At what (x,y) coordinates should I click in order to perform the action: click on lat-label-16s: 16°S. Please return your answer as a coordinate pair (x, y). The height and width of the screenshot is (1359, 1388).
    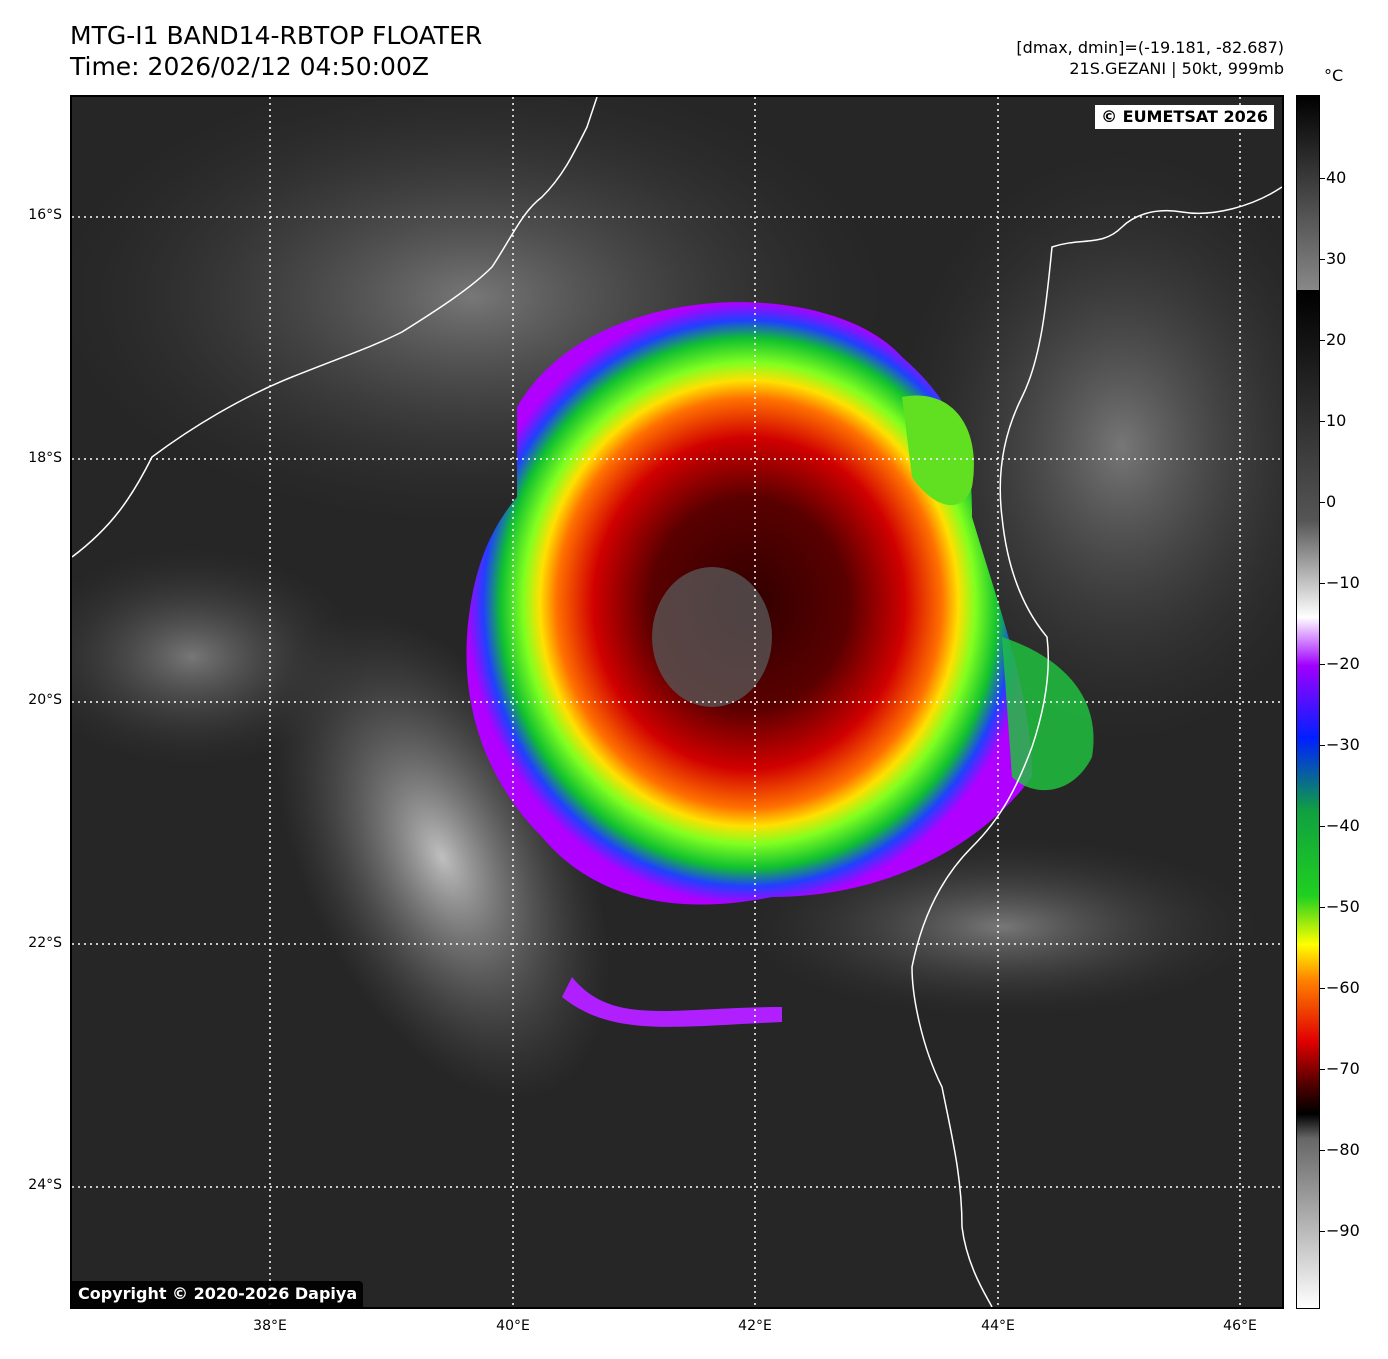
    Looking at the image, I should click on (45, 215).